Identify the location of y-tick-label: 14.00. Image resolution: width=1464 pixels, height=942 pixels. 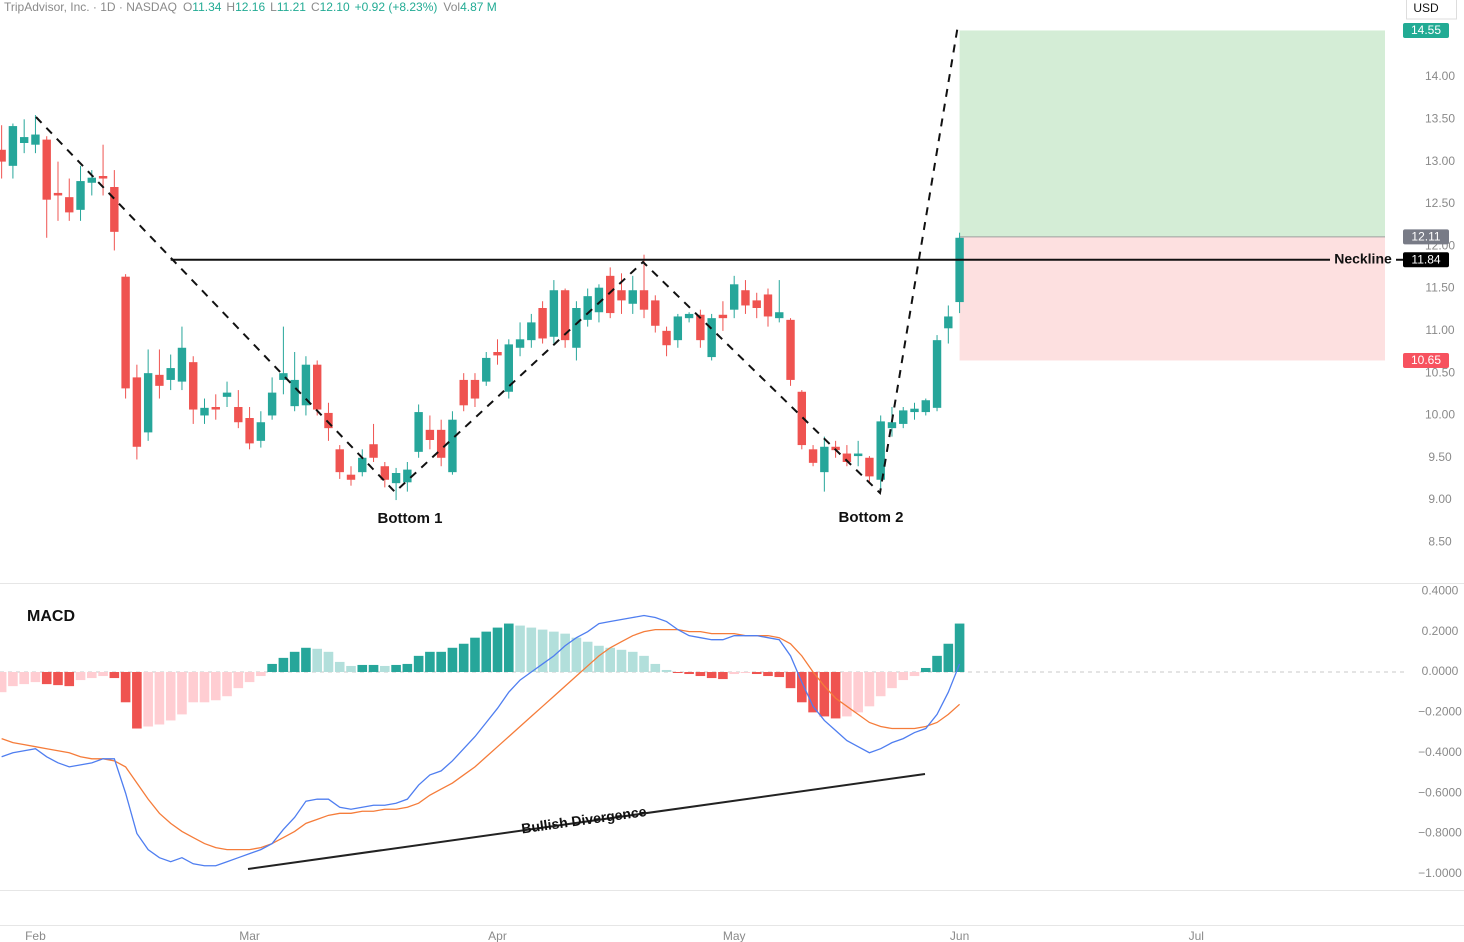
(1440, 76).